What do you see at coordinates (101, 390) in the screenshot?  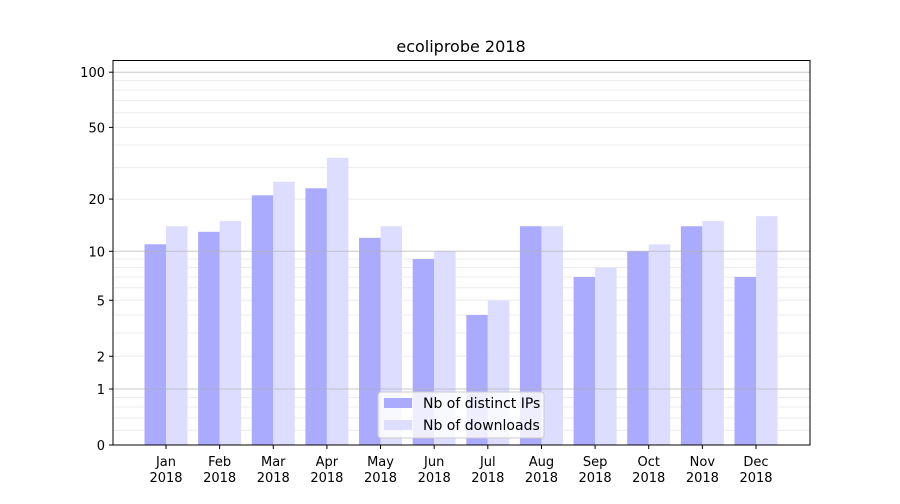 I see `y-tick-label: 1` at bounding box center [101, 390].